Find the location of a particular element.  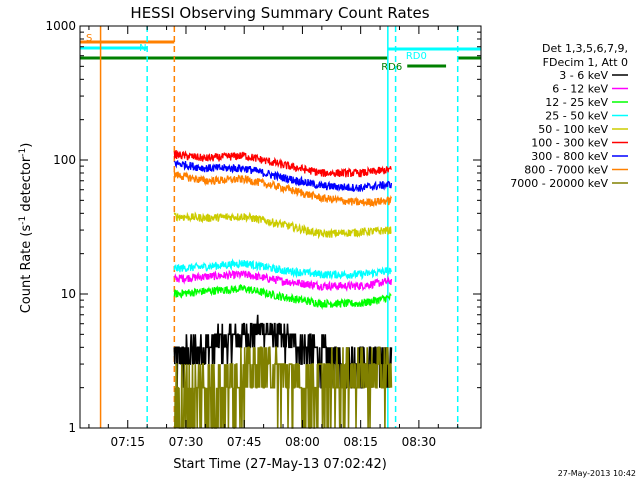

legend-label: 6 - 12 keV is located at coordinates (580, 89).